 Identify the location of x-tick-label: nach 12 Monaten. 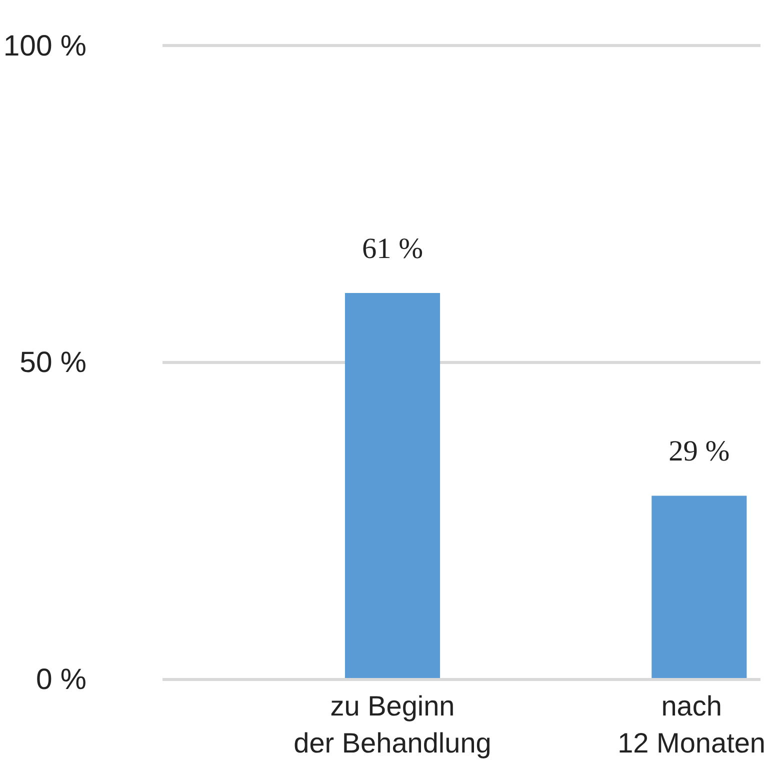
(691, 724).